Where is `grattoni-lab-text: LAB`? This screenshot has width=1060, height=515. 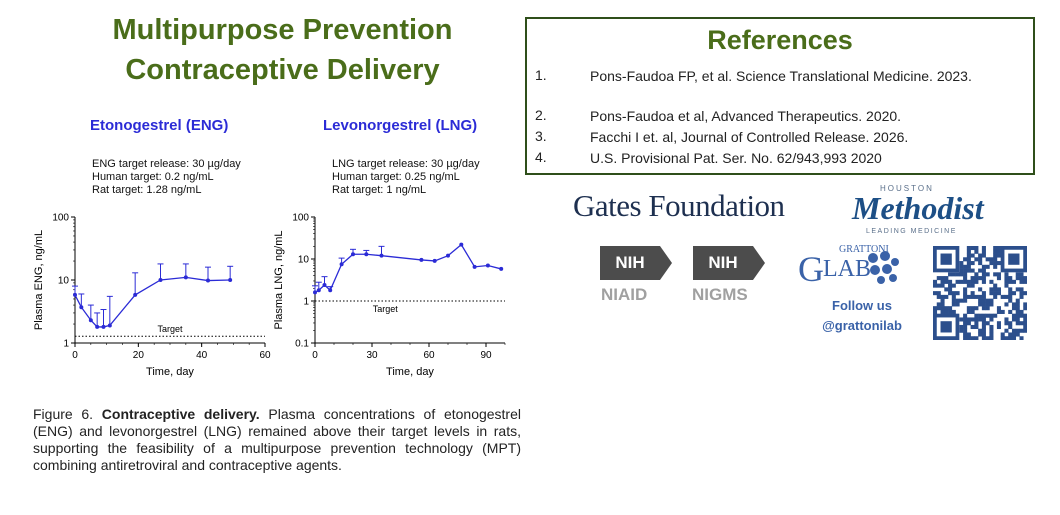 grattoni-lab-text: LAB is located at coordinates (847, 269).